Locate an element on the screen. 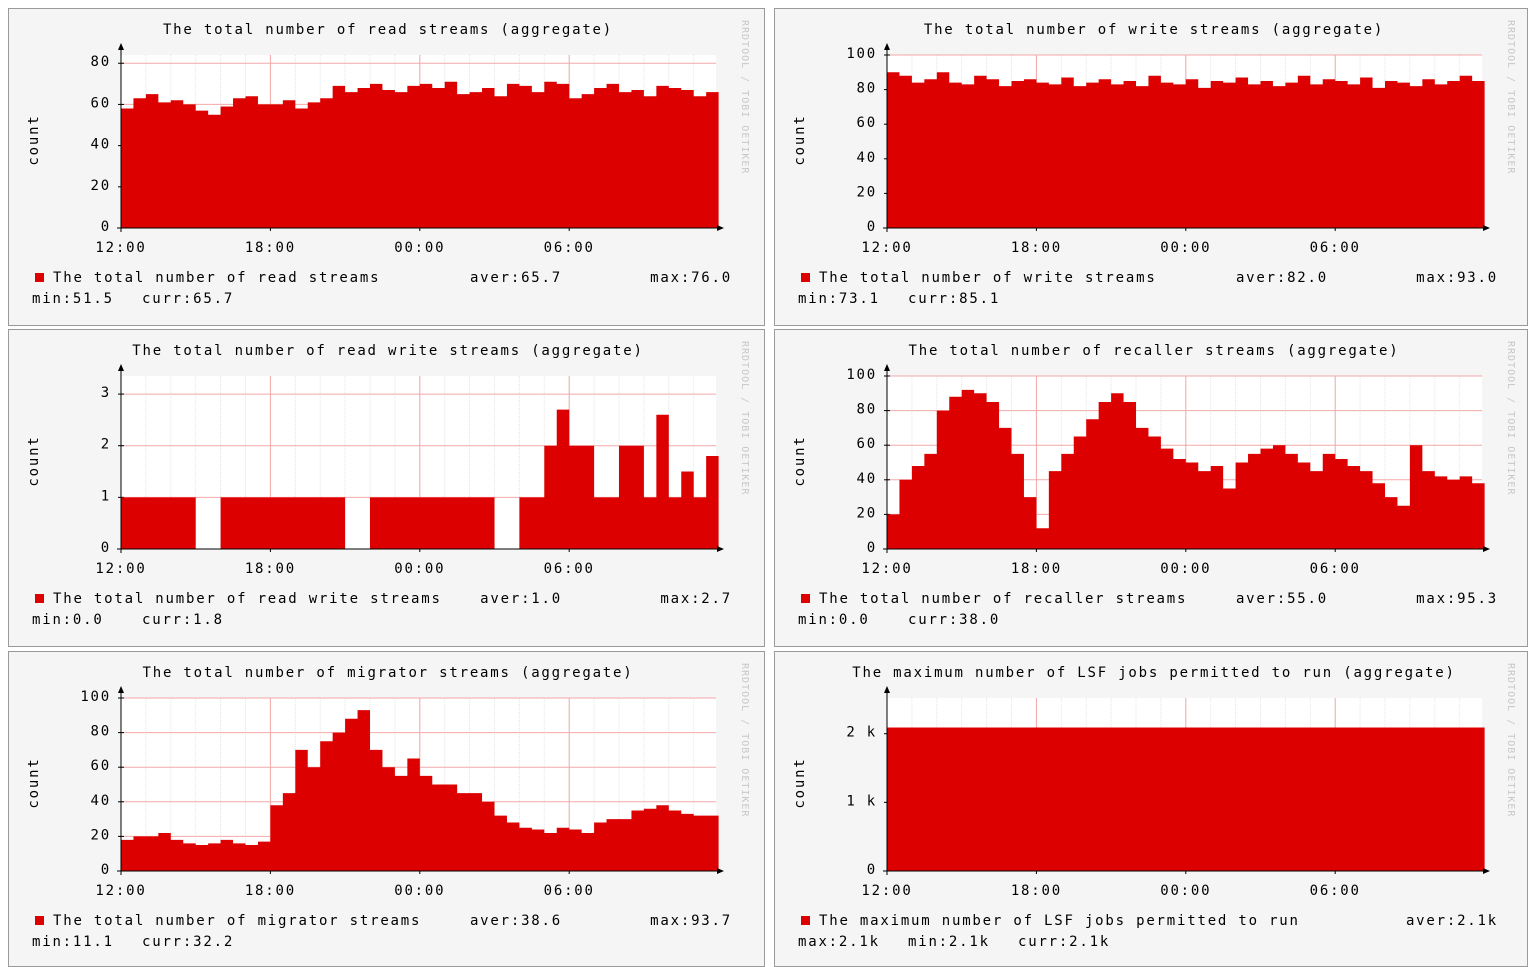 The image size is (1528, 967). legend-stat: curr:38.0 is located at coordinates (954, 620).